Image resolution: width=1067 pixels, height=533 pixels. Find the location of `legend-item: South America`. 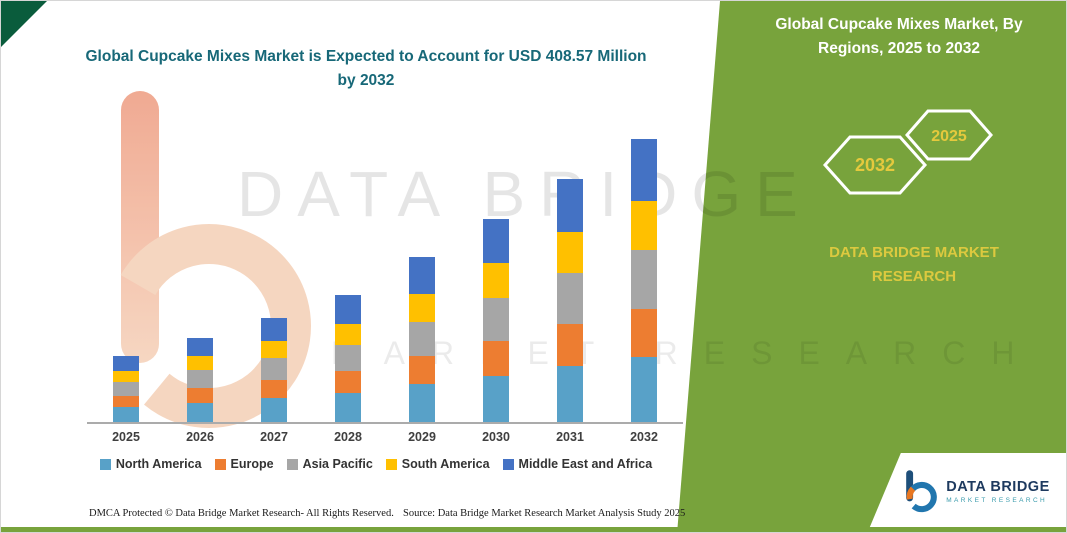

legend-item: South America is located at coordinates (437, 464).